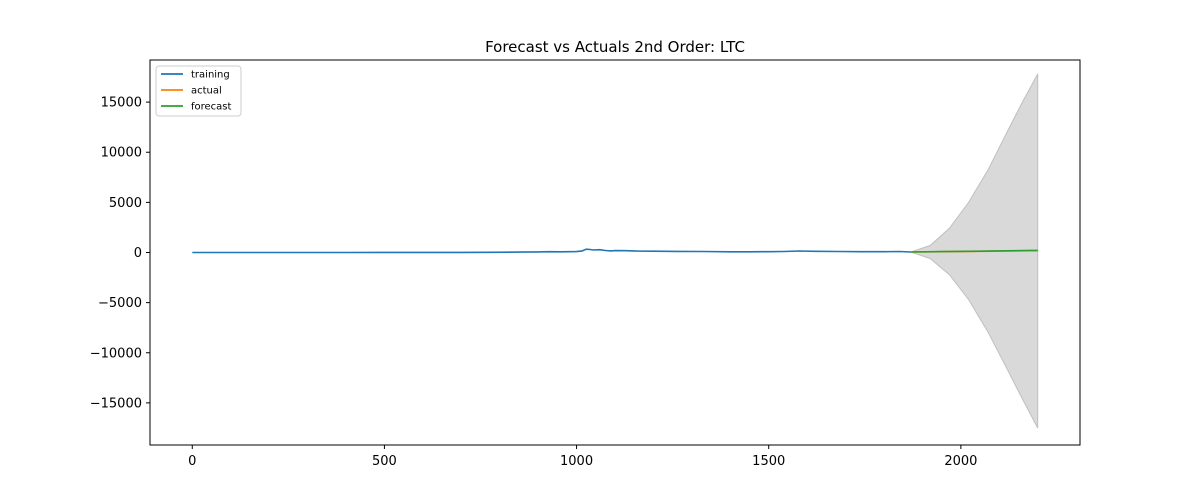  Describe the element at coordinates (551, 251) in the screenshot. I see `series-line-training` at that location.